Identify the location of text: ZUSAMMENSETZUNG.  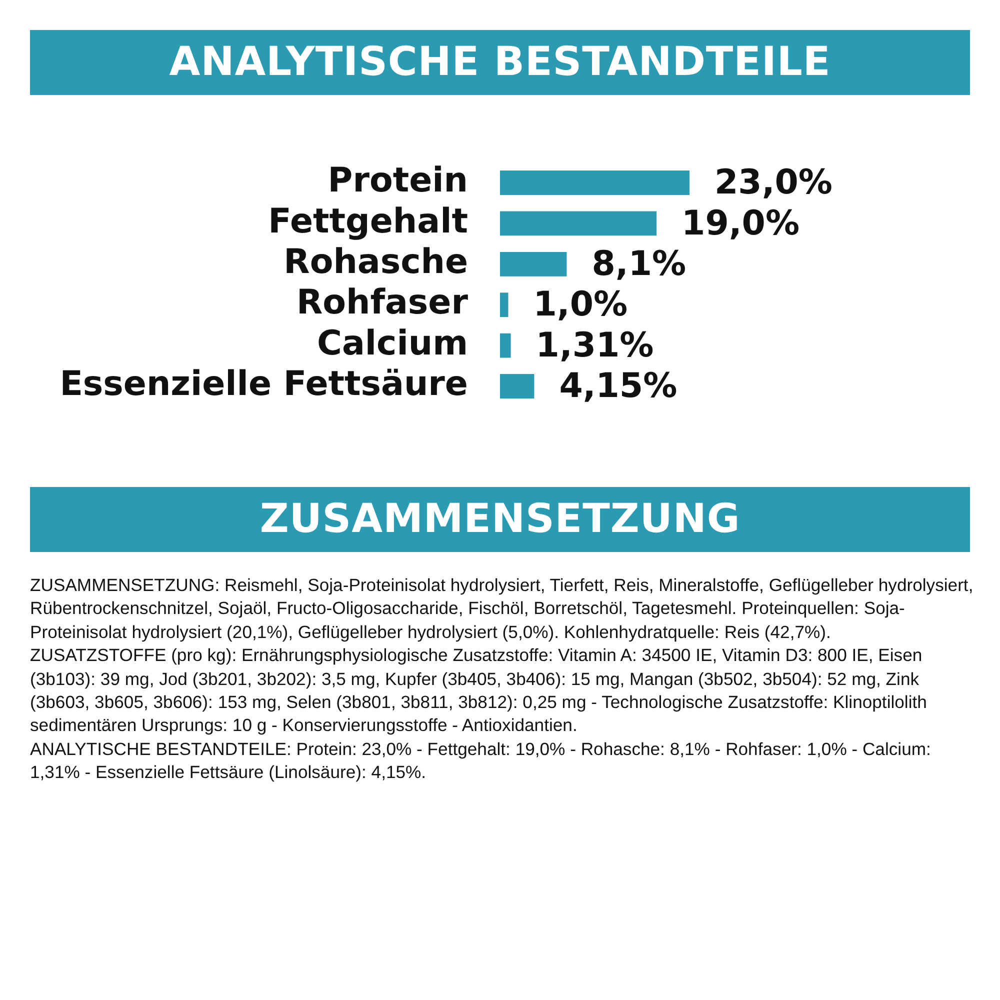
(500, 519).